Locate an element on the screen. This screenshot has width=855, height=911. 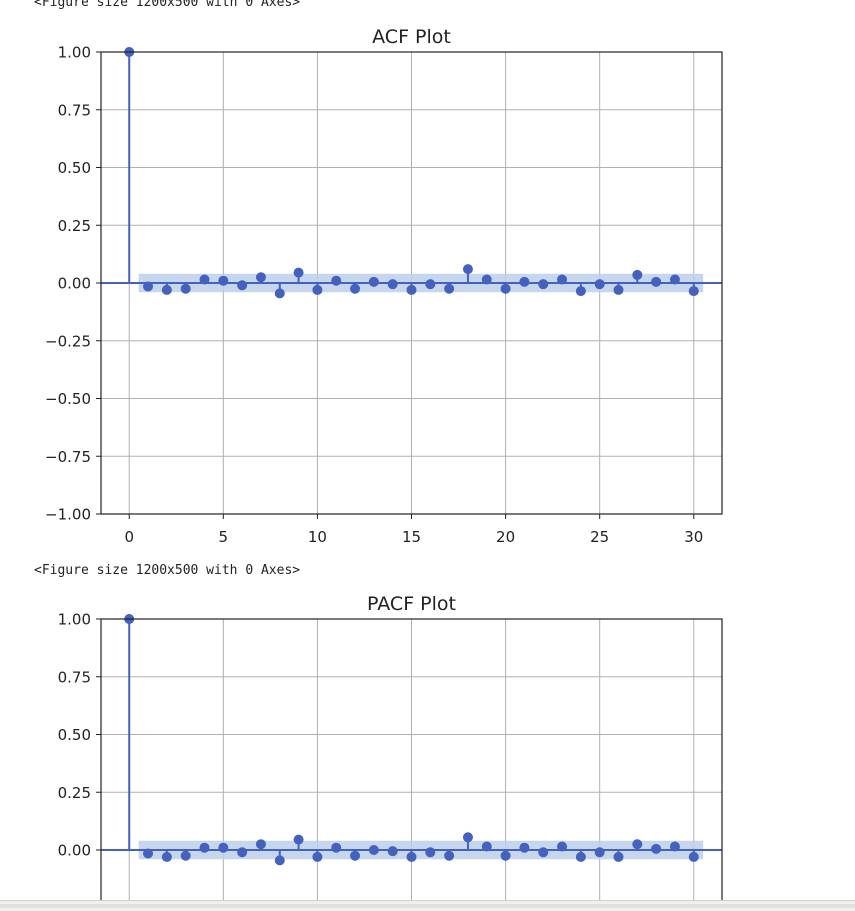
chart-title: PACF Plot is located at coordinates (411, 604).